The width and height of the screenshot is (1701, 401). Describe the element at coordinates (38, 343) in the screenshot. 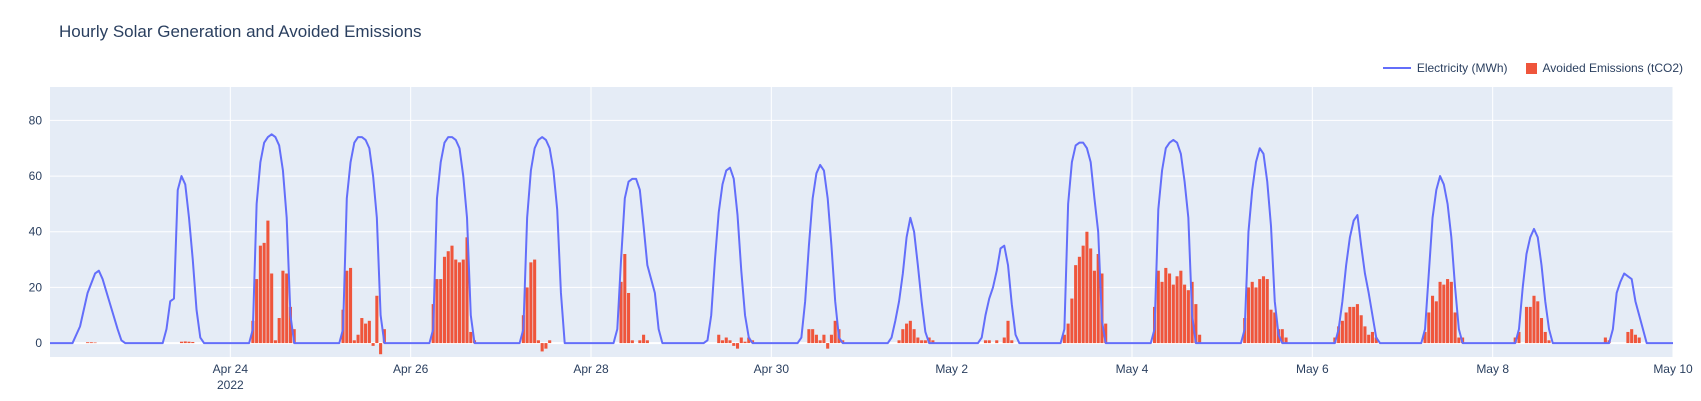

I see `y-tick-label: 0` at that location.